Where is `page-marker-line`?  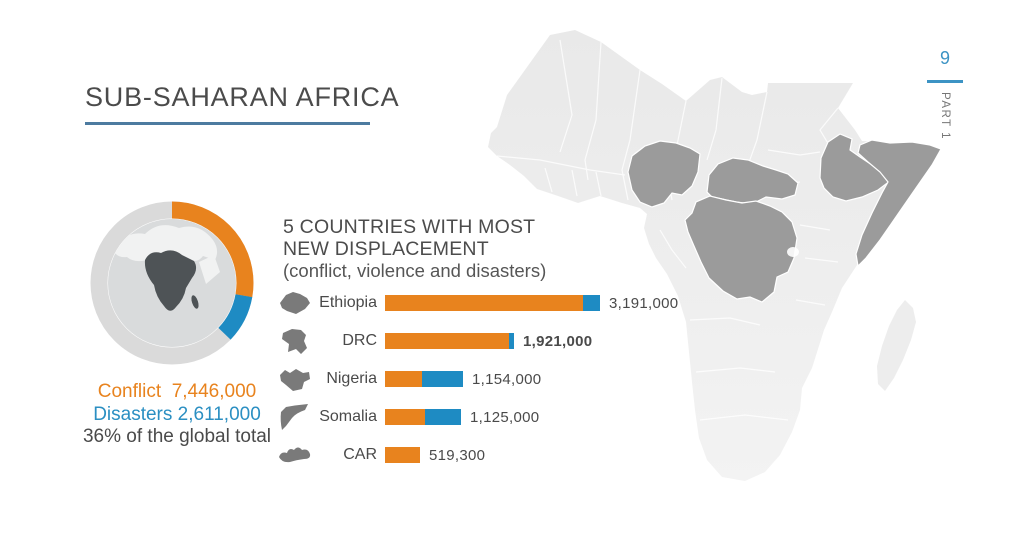
page-marker-line is located at coordinates (945, 81).